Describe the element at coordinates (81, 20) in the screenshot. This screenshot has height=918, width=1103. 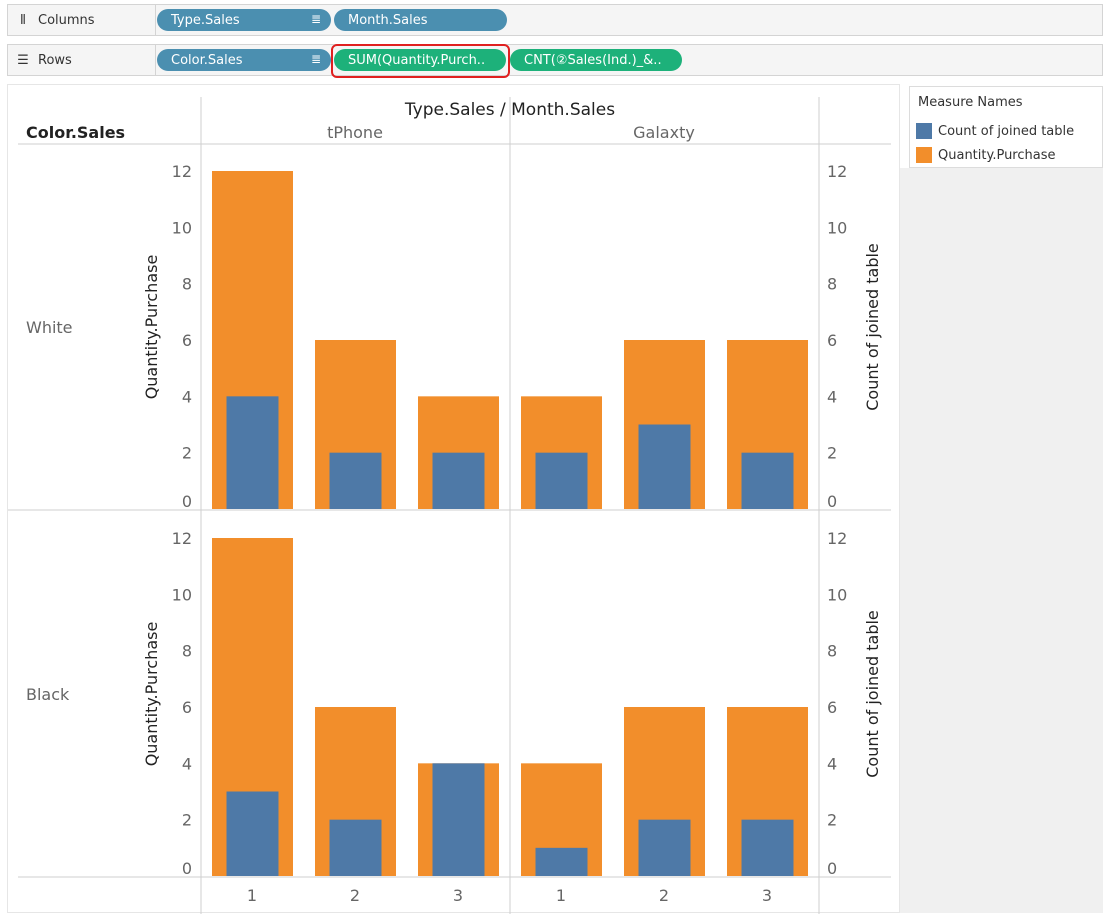
I see `columns-shelf-label: ⫴ Columns` at that location.